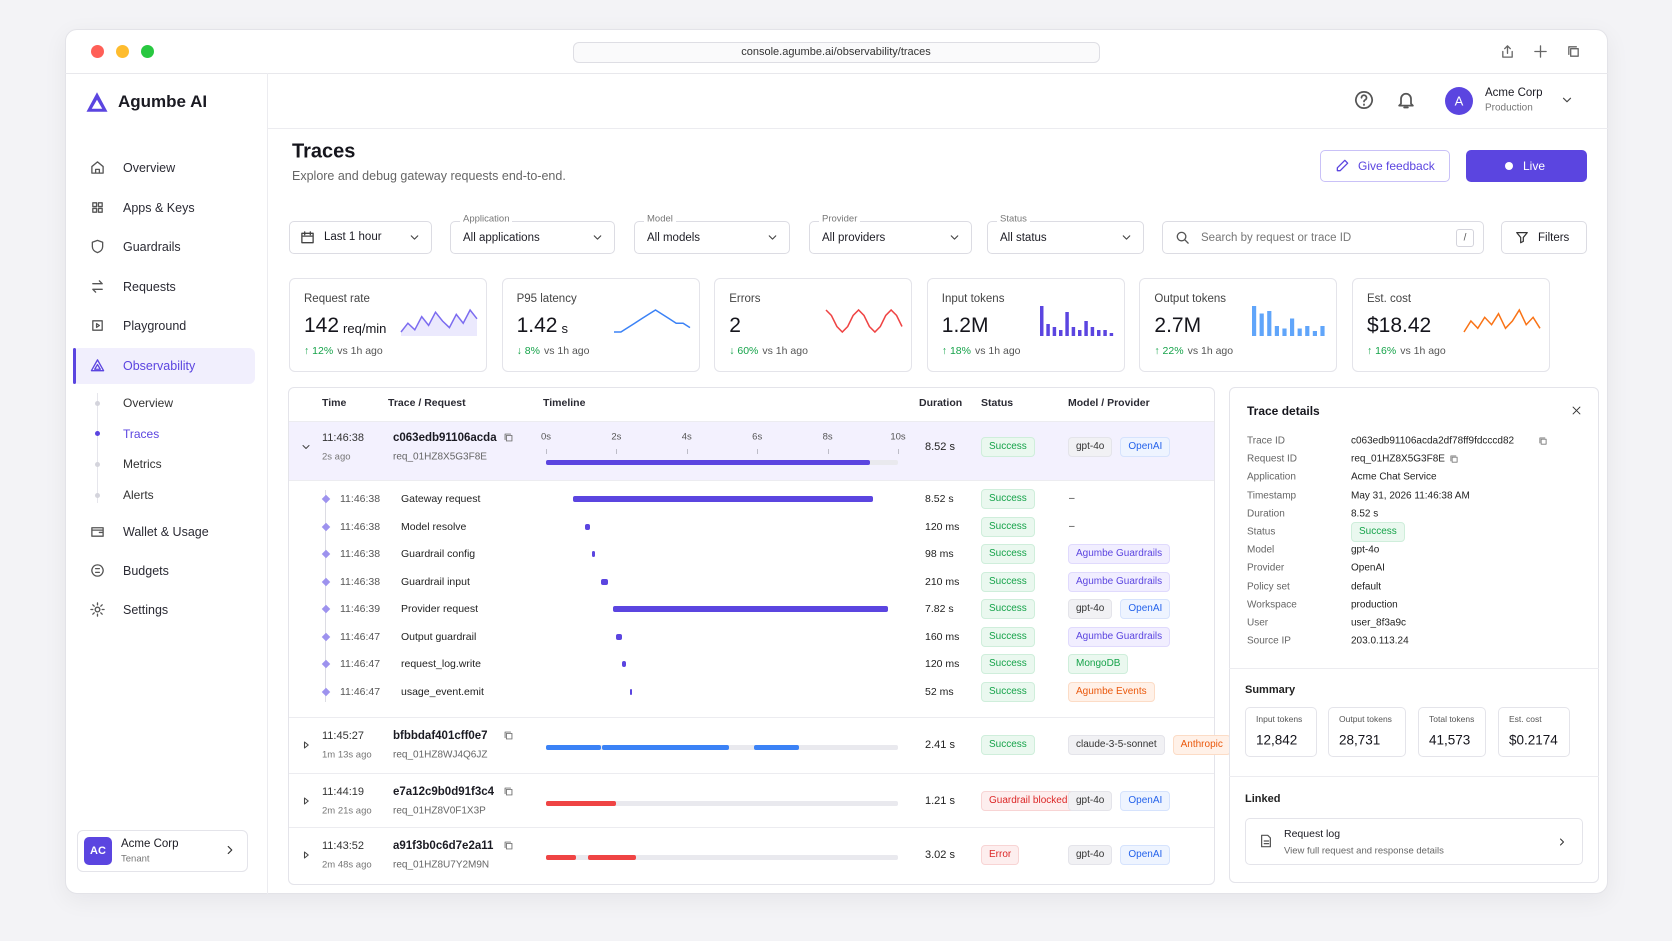  What do you see at coordinates (97, 570) in the screenshot?
I see `nav-icon` at bounding box center [97, 570].